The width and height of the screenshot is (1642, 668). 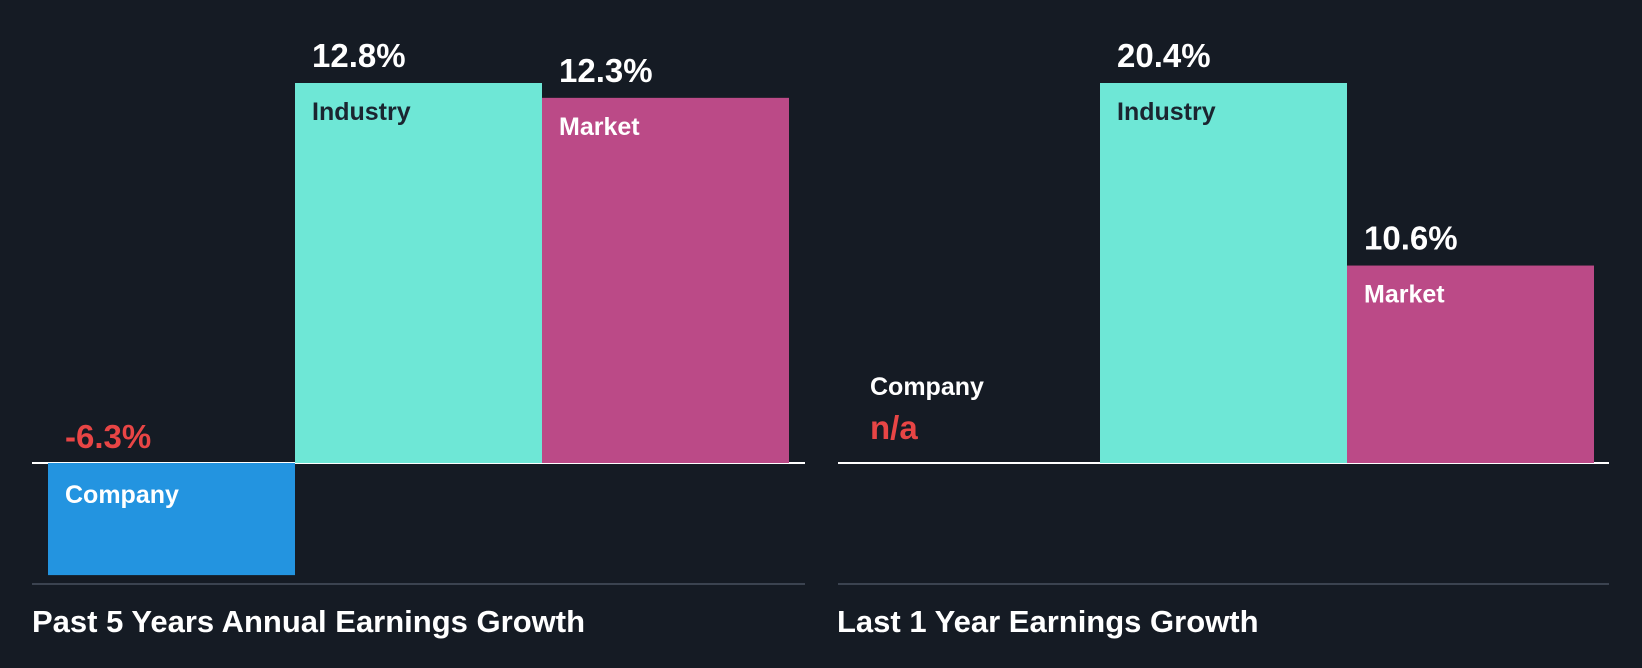 What do you see at coordinates (1411, 238) in the screenshot?
I see `value-label-market: 10.6%` at bounding box center [1411, 238].